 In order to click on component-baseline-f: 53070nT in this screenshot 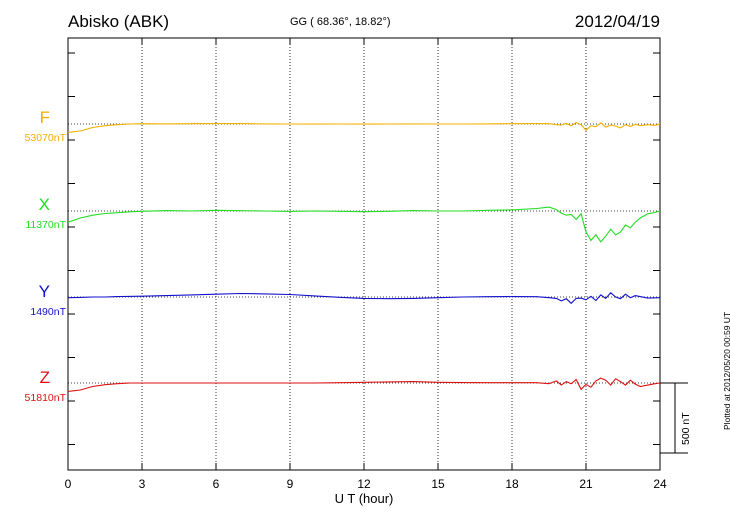, I will do `click(45, 138)`.